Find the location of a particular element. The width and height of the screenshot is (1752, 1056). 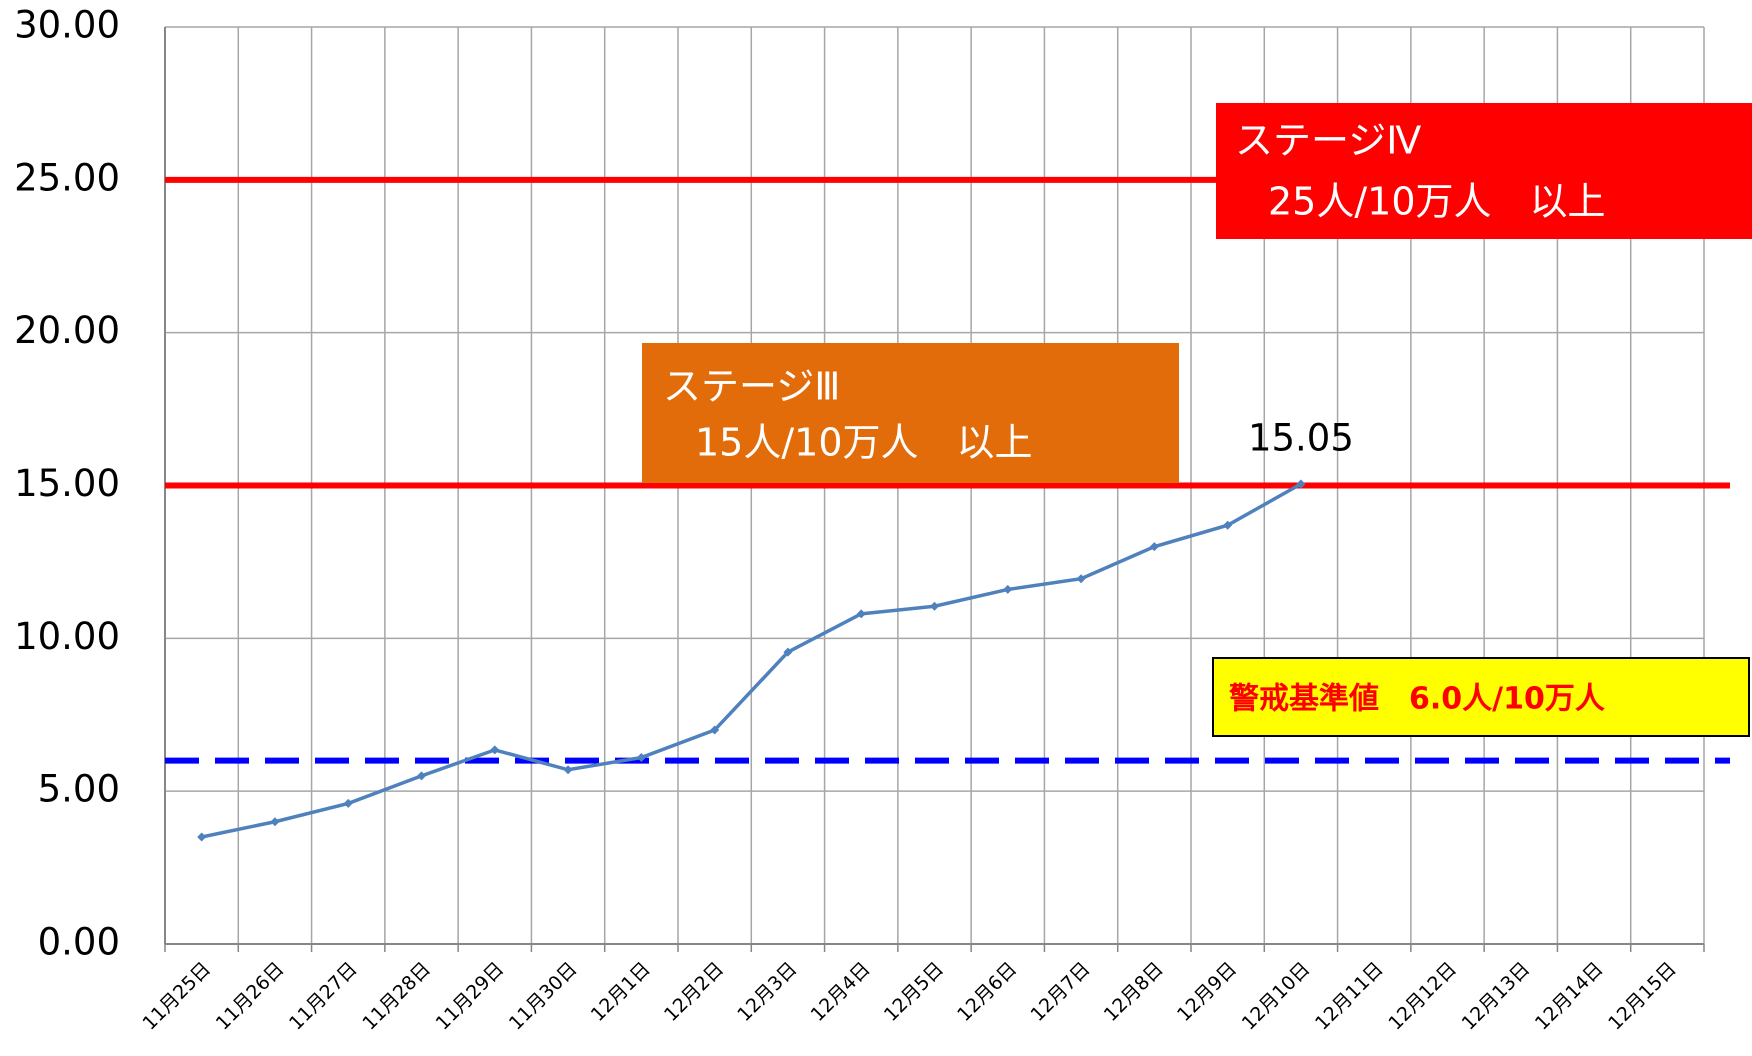

annotation-text: ステージⅣ is located at coordinates (1328, 141).